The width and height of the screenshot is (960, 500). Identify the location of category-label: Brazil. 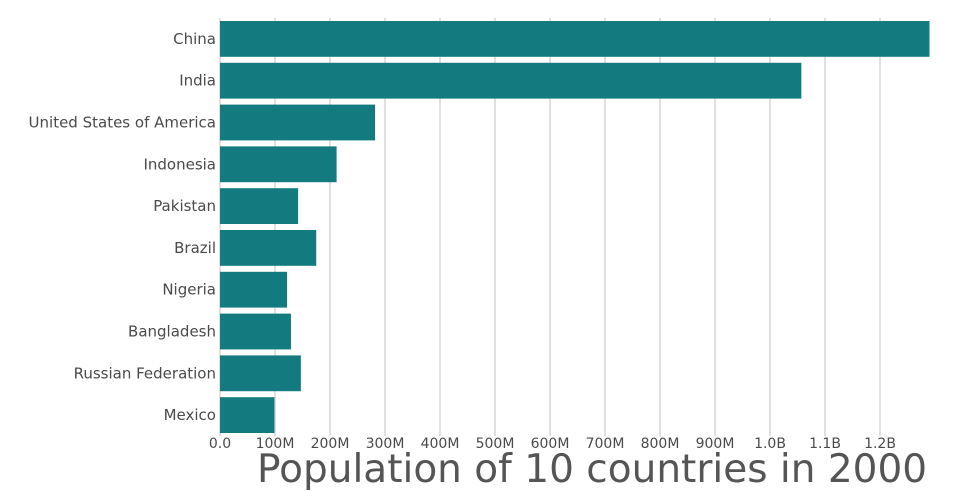
(195, 248).